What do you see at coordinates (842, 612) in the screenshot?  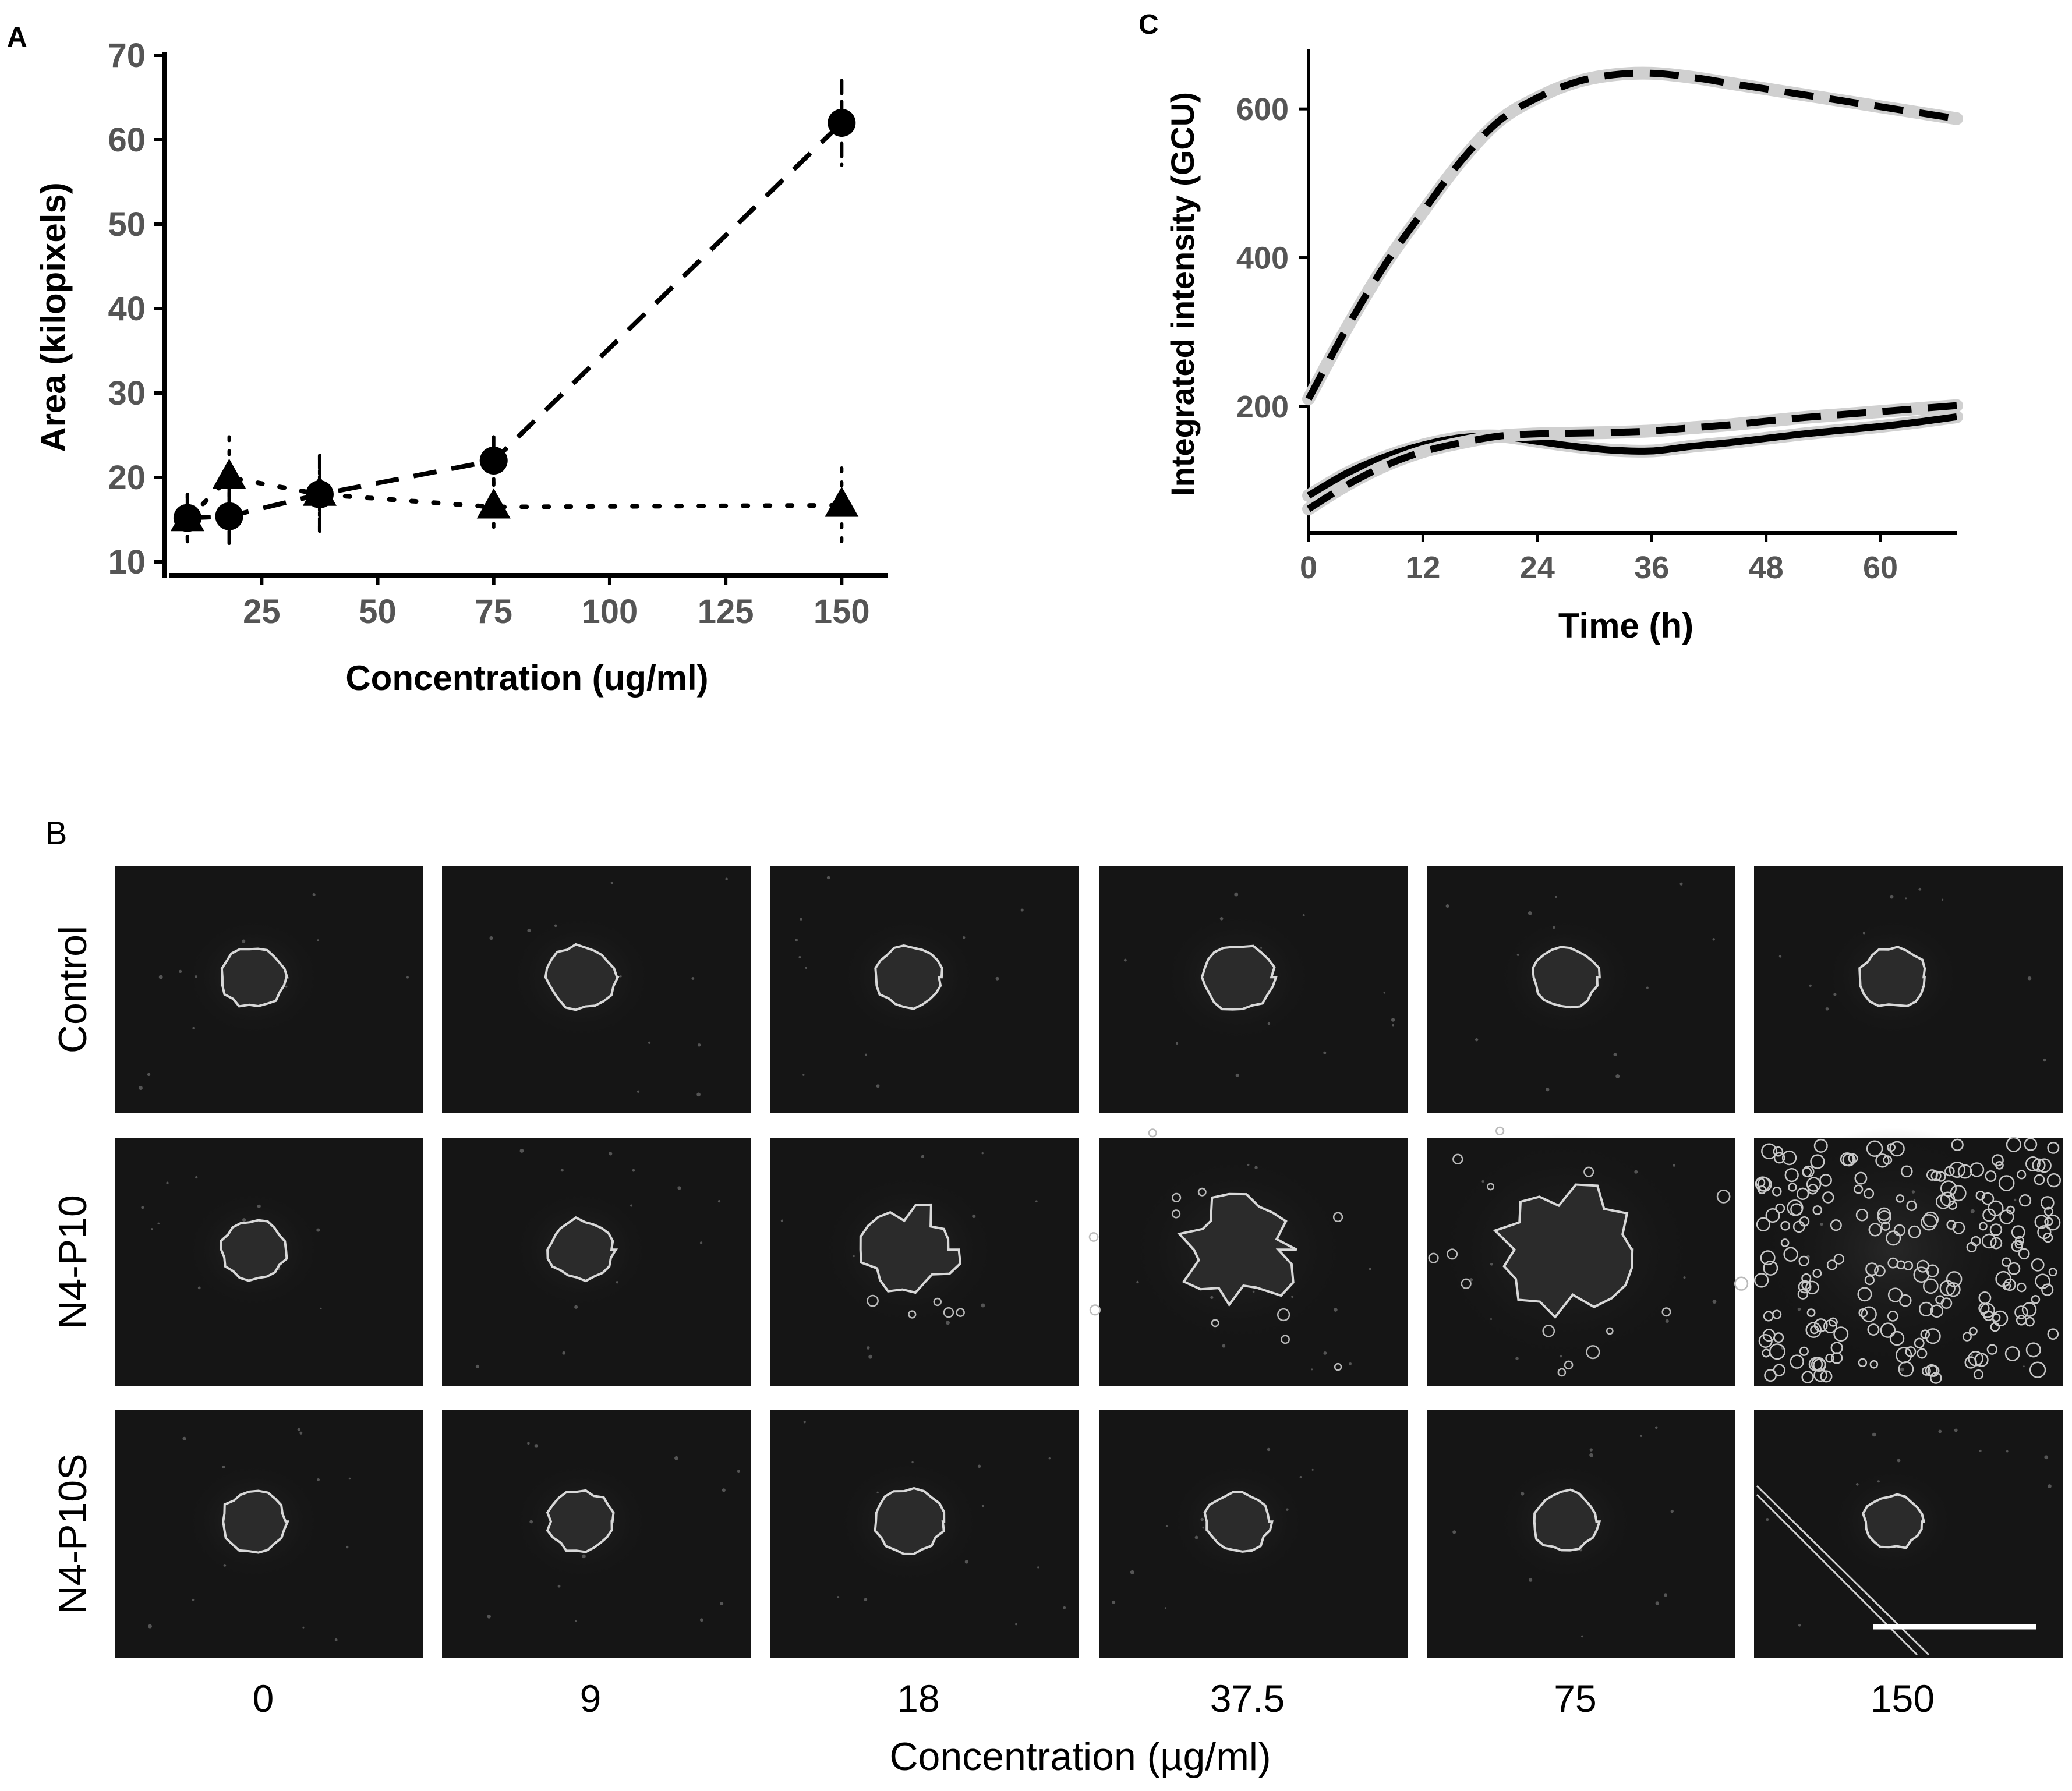 I see `x-tick-label: 150` at bounding box center [842, 612].